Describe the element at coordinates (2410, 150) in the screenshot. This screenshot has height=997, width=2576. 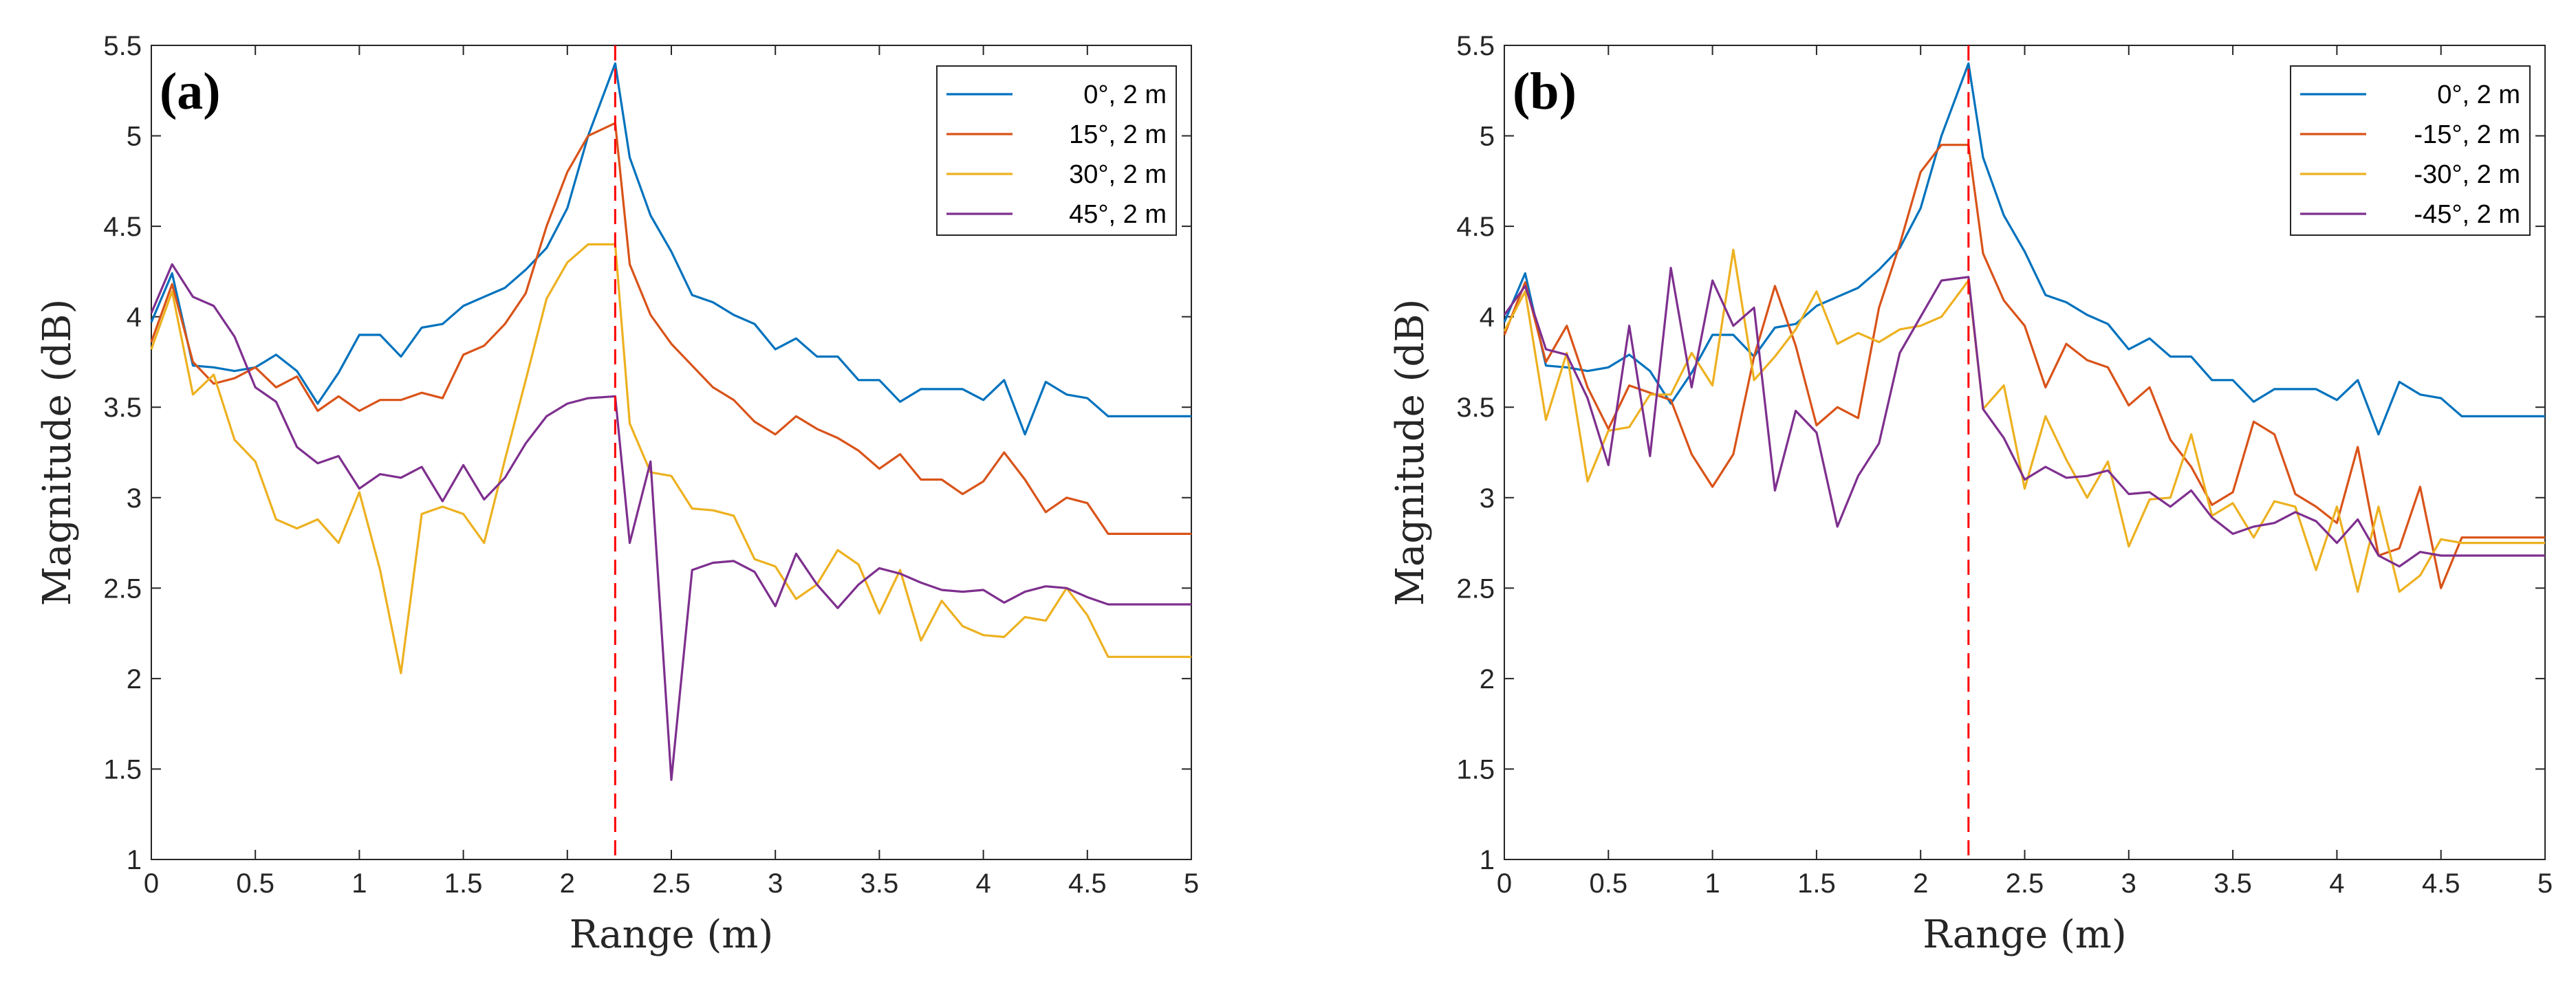
I see `legend: 0°, 2 m -15°, 2 m -30°, 2 m -45°, 2 m` at that location.